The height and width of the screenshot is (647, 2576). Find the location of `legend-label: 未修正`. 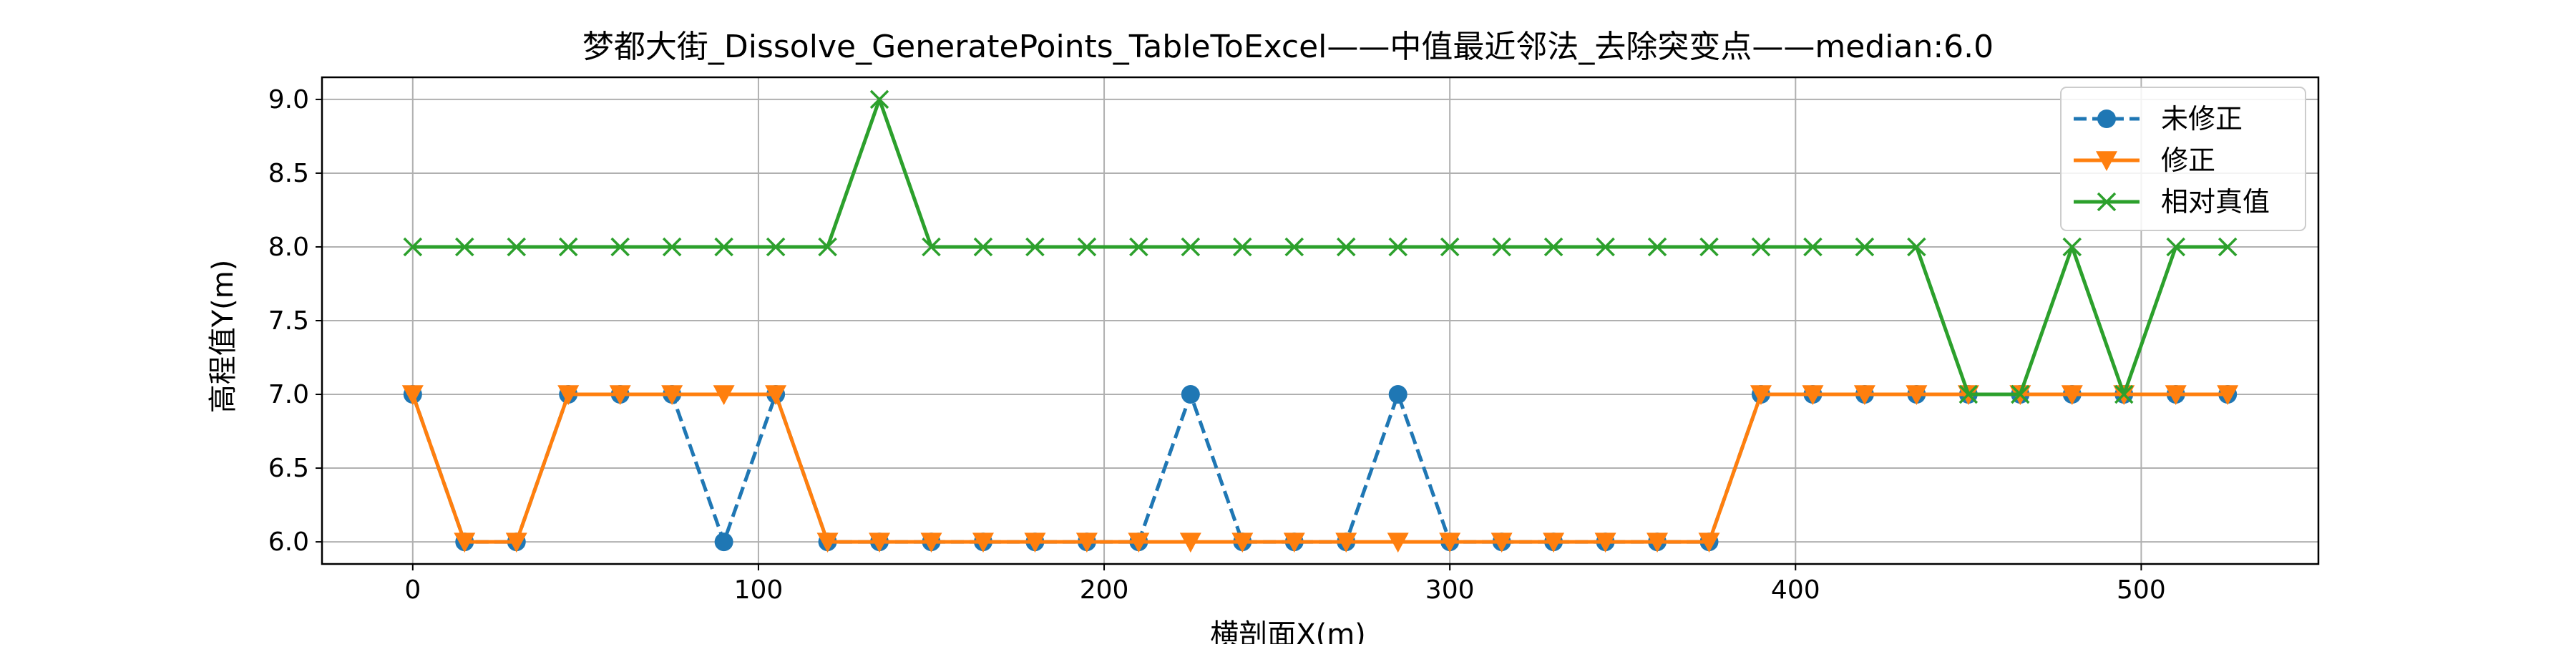

legend-label: 未修正 is located at coordinates (2202, 119).